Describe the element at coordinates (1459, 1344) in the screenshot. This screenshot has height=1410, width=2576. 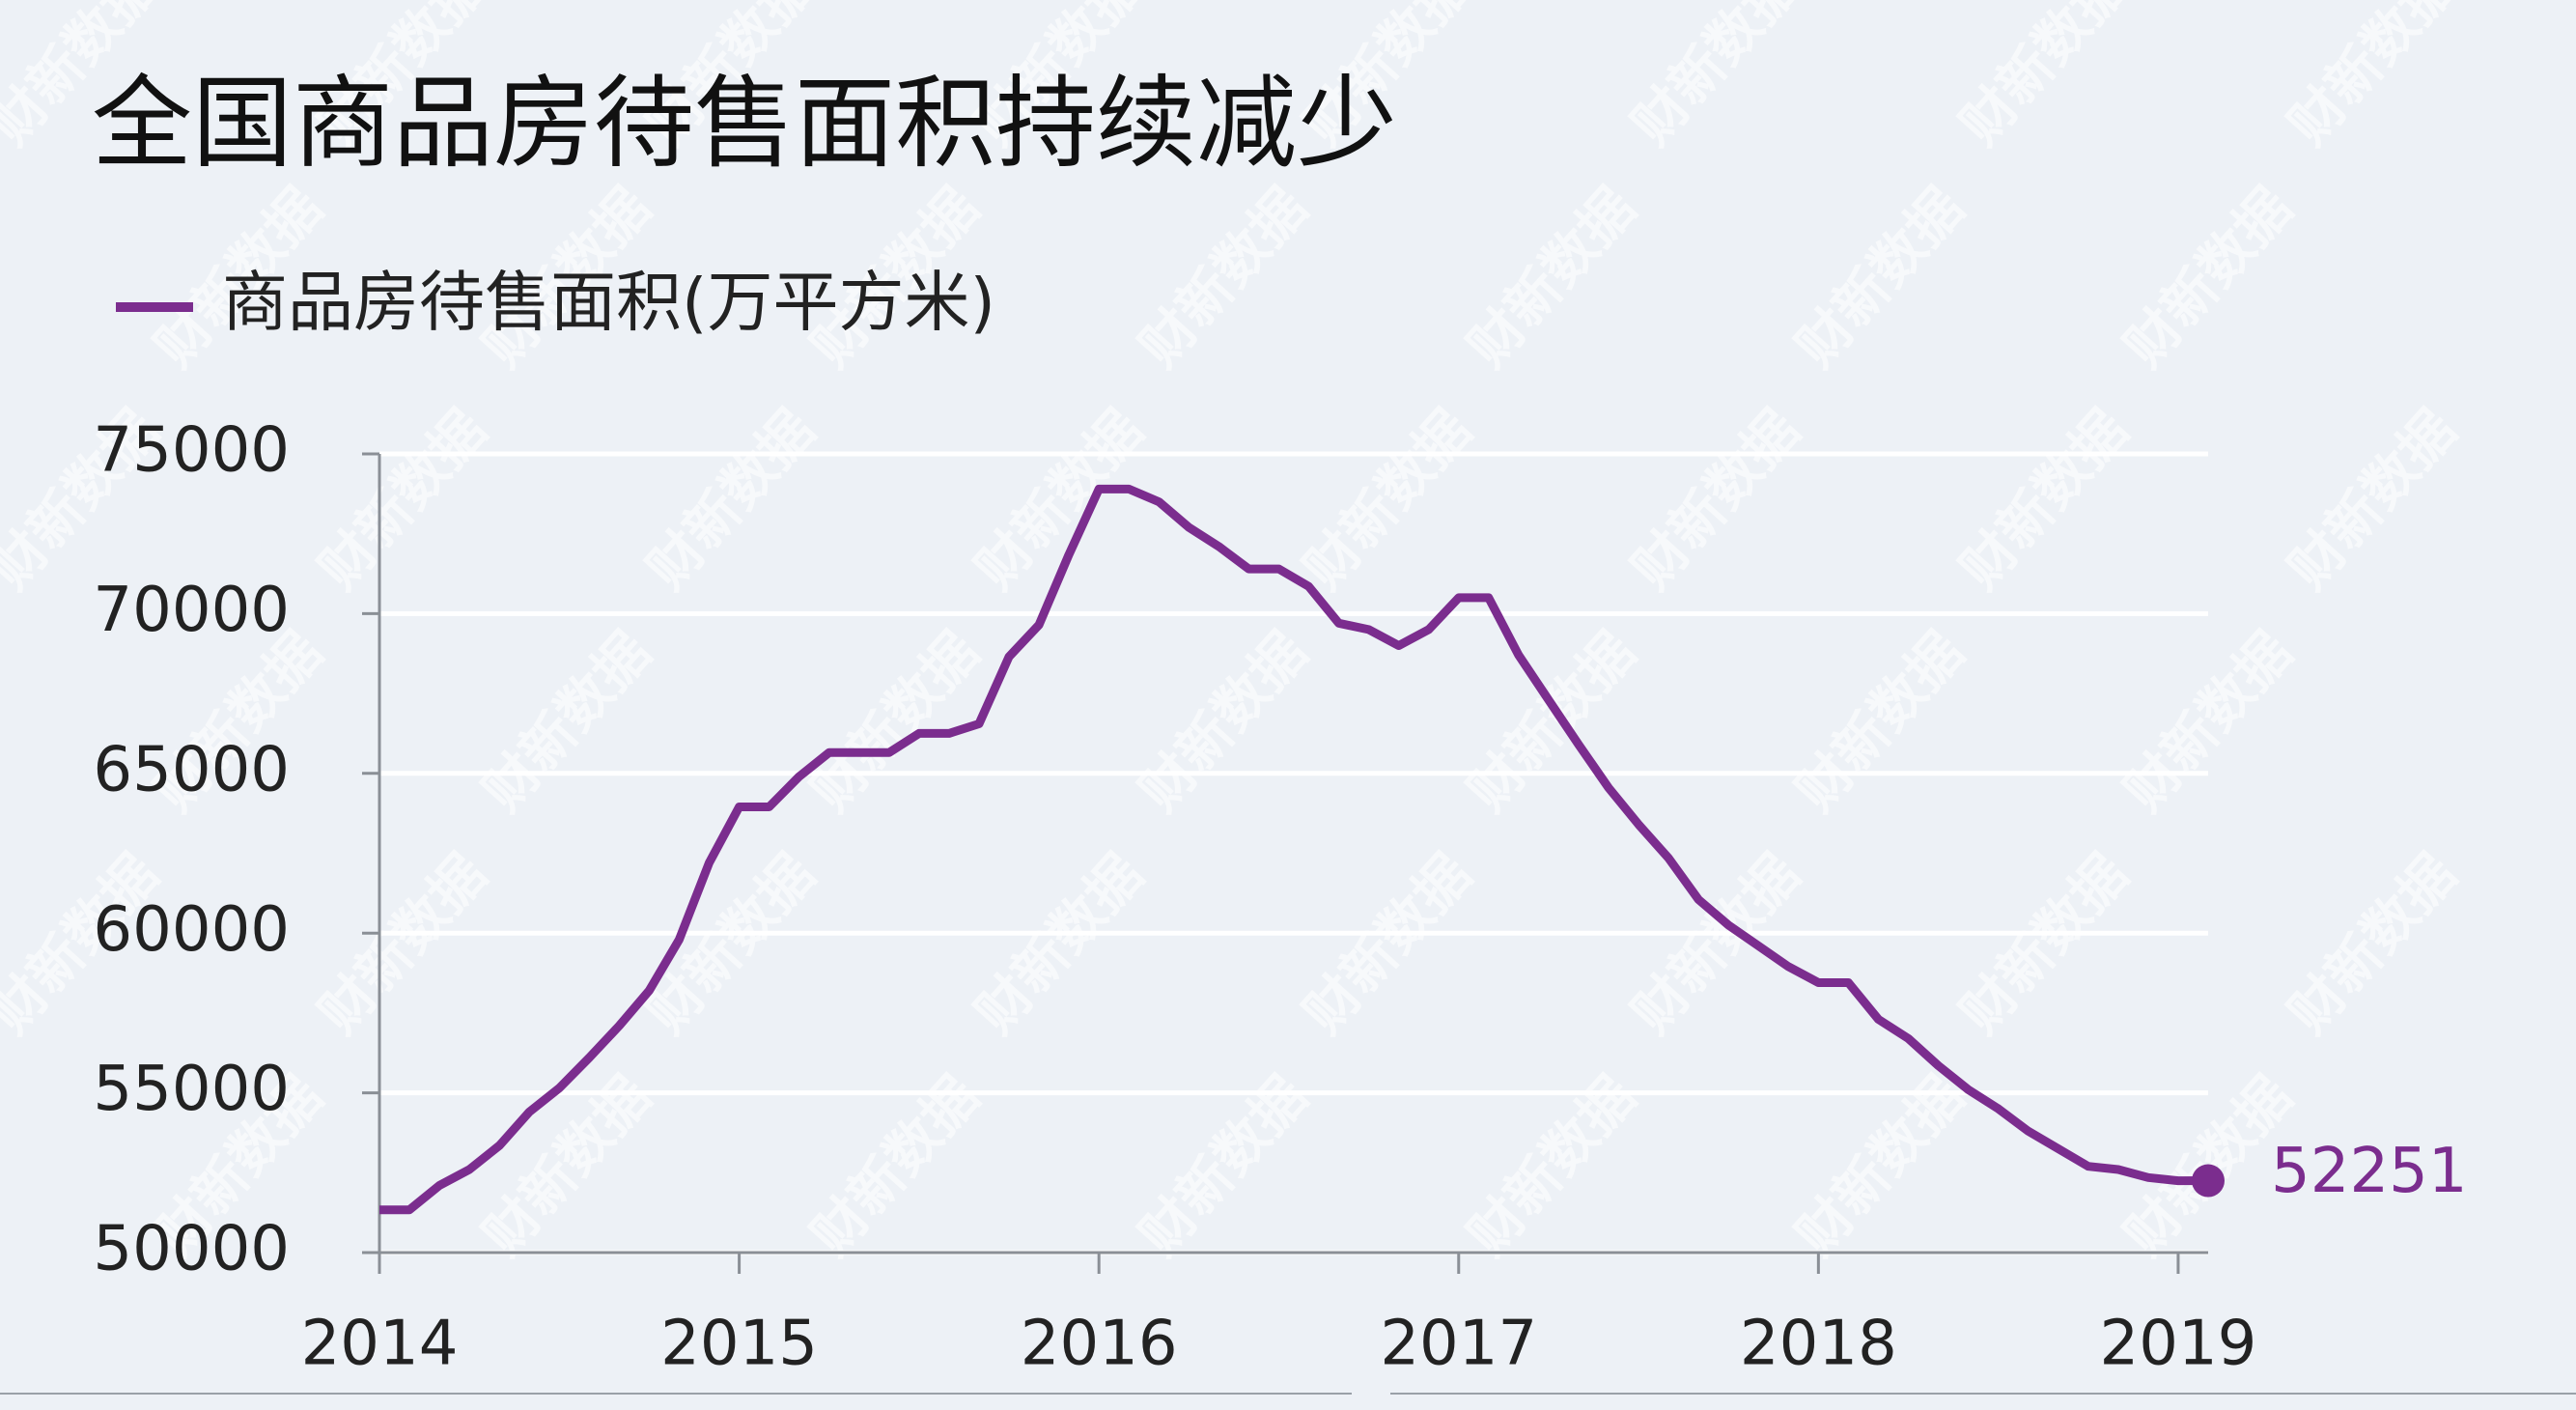
I see `x-tick-label: 2017` at that location.